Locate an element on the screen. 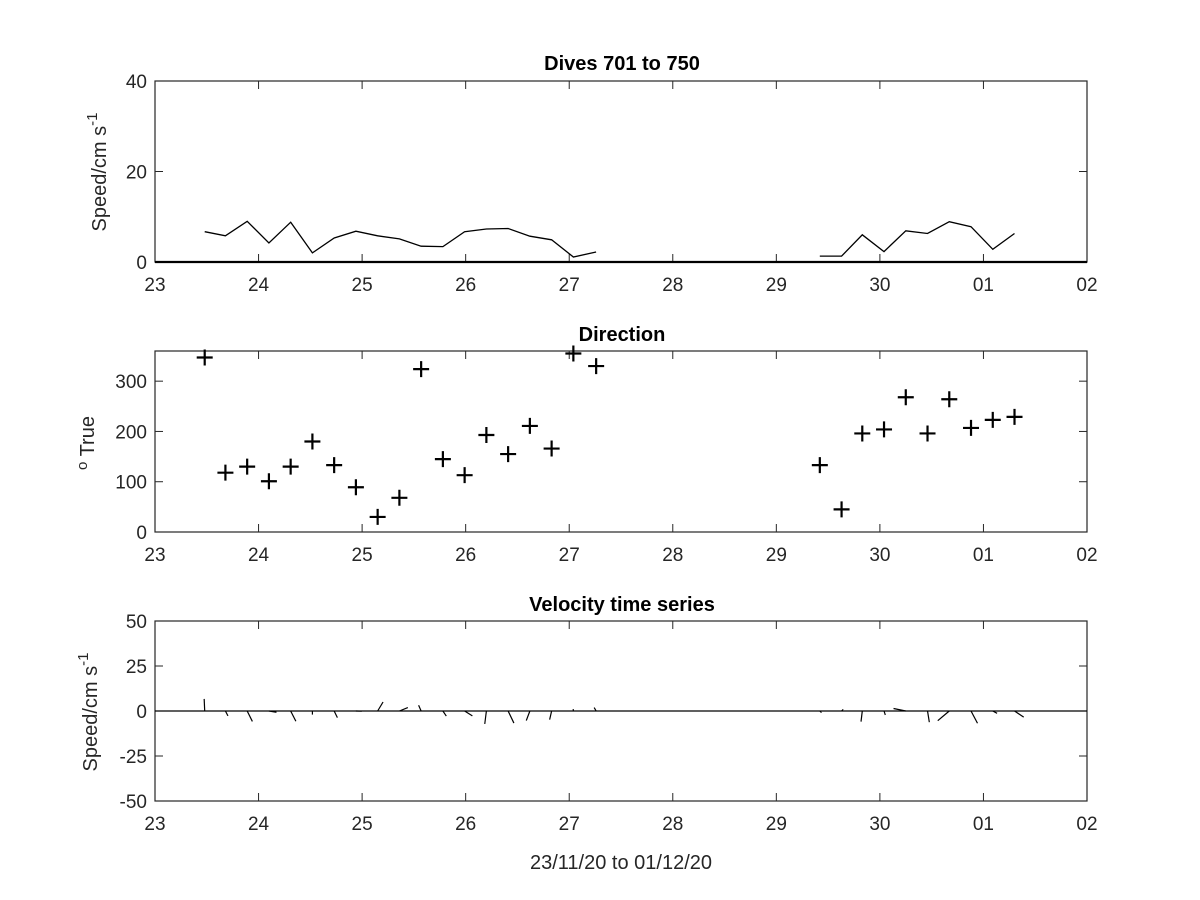 The image size is (1200, 900). direction-panel-xtick-label: 02 is located at coordinates (1086, 555).